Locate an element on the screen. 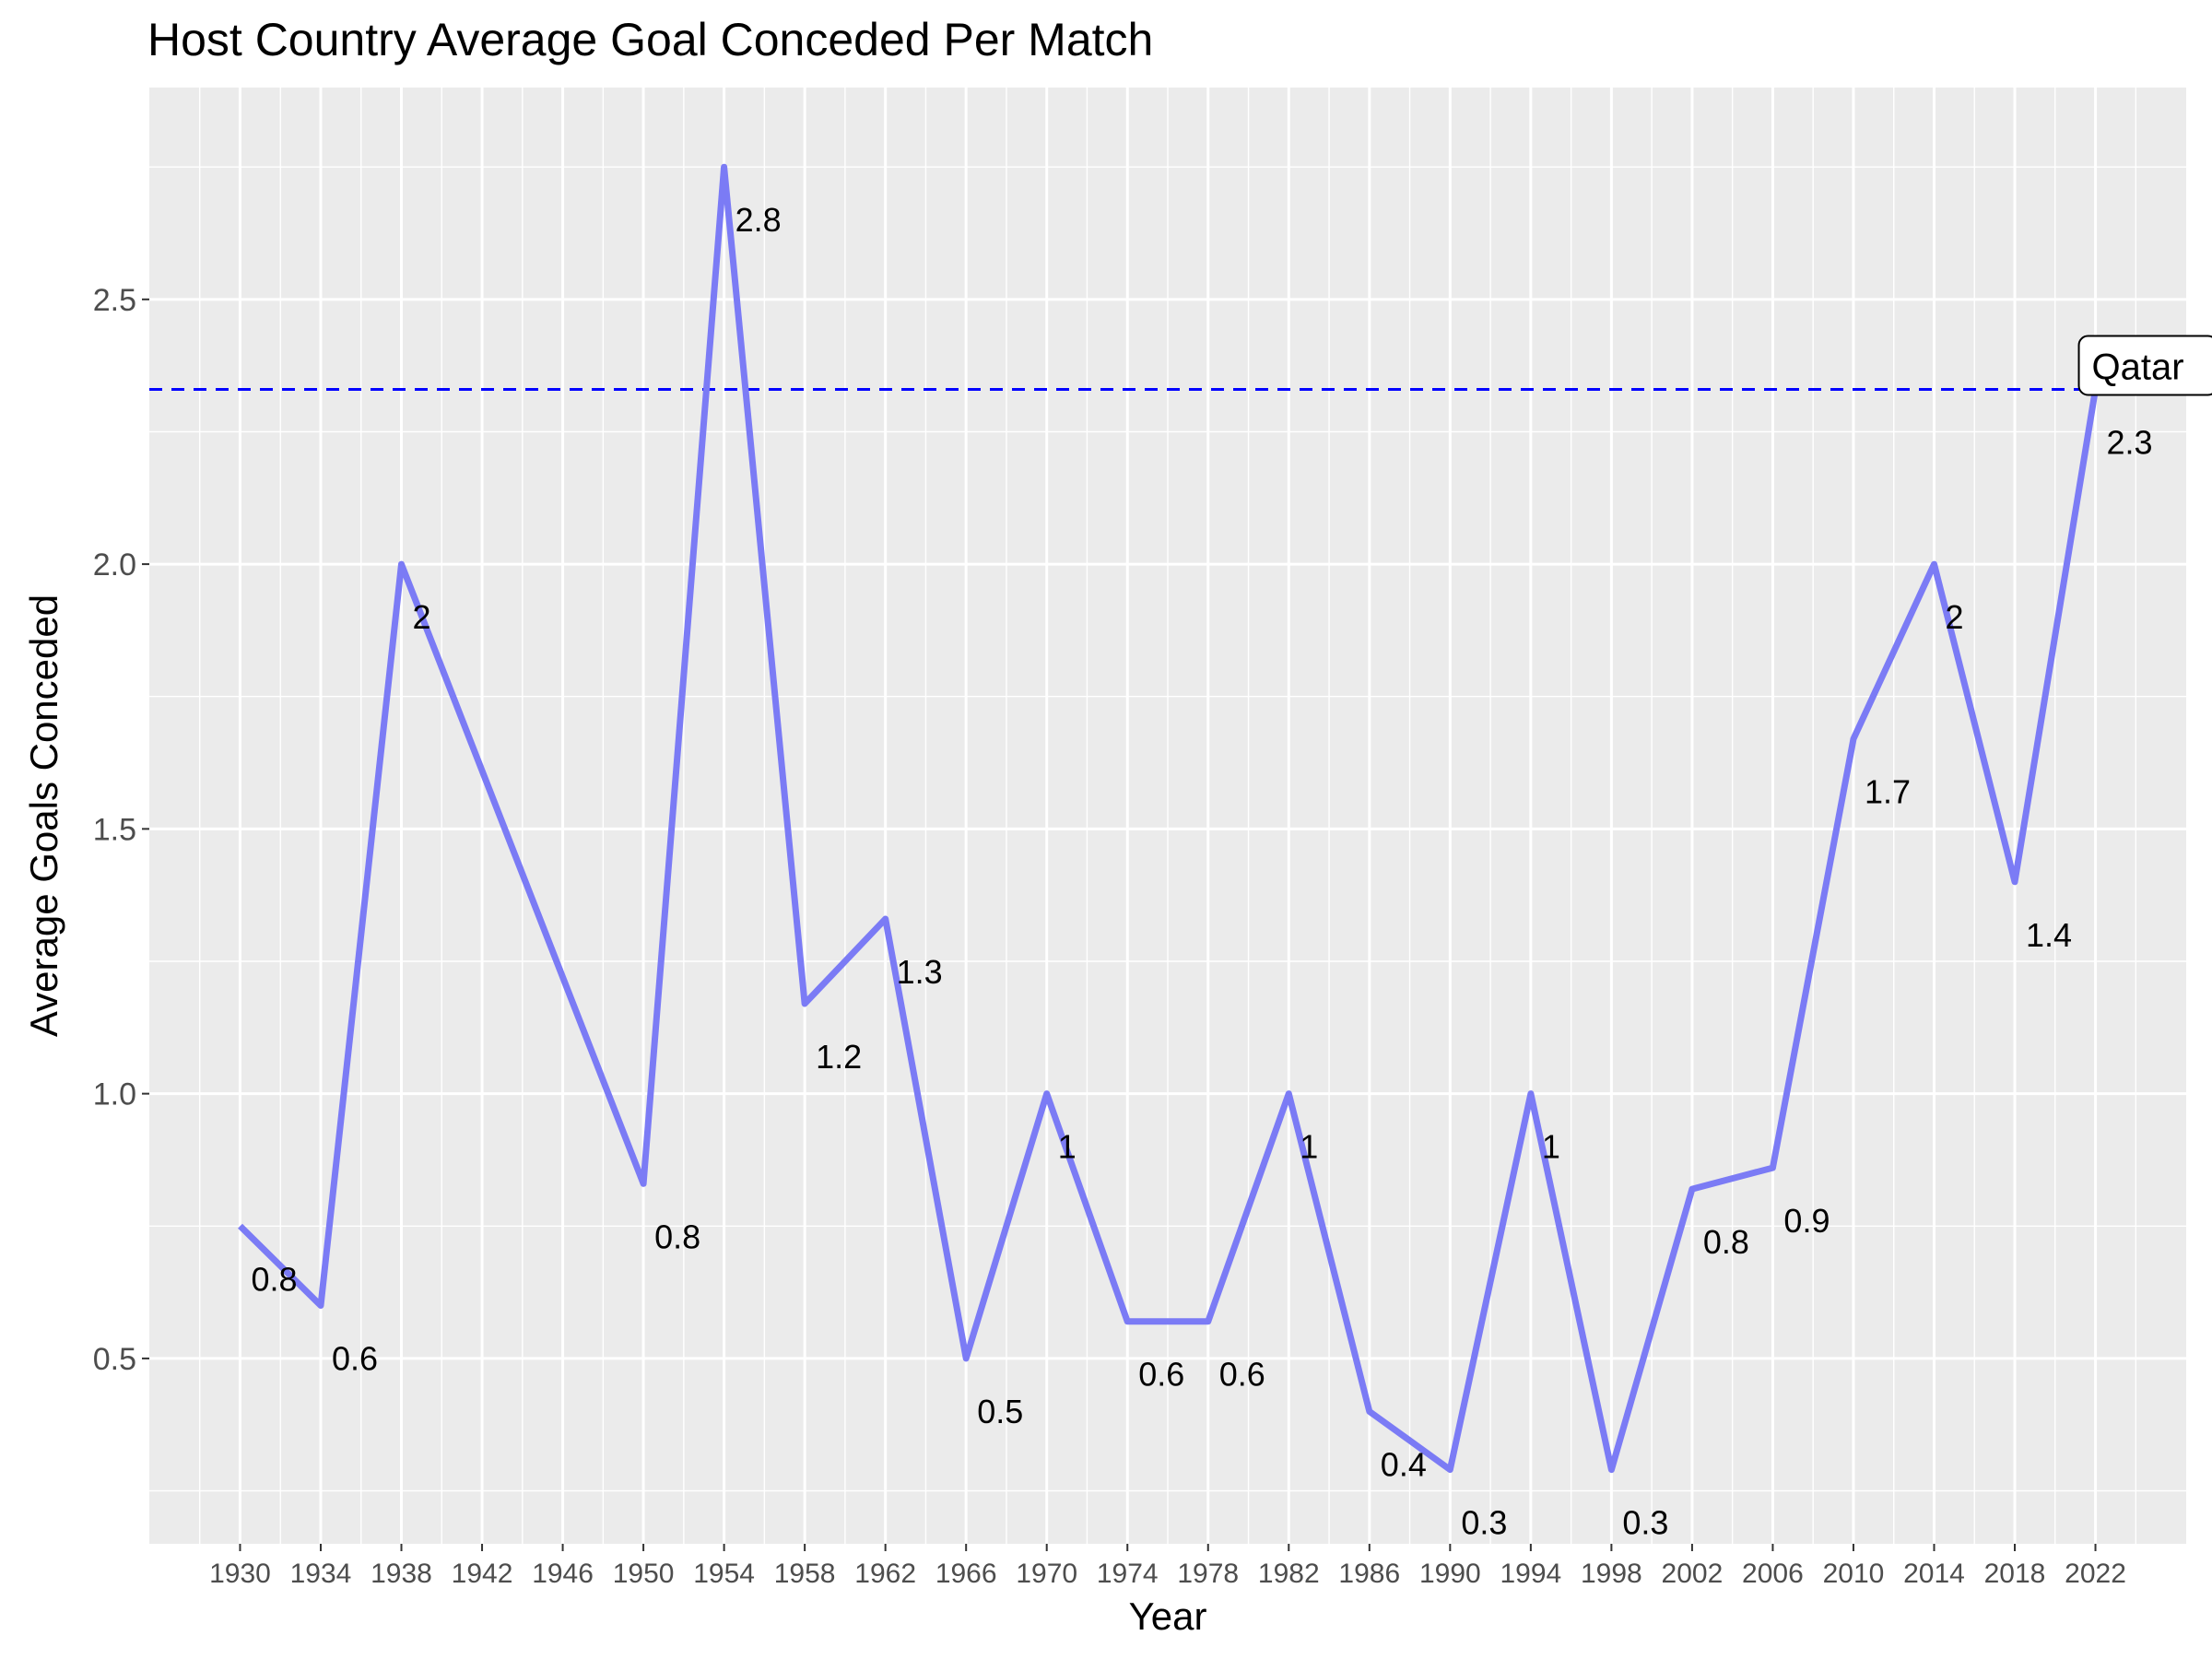  x-tick-label: 1974 is located at coordinates (1128, 1574).